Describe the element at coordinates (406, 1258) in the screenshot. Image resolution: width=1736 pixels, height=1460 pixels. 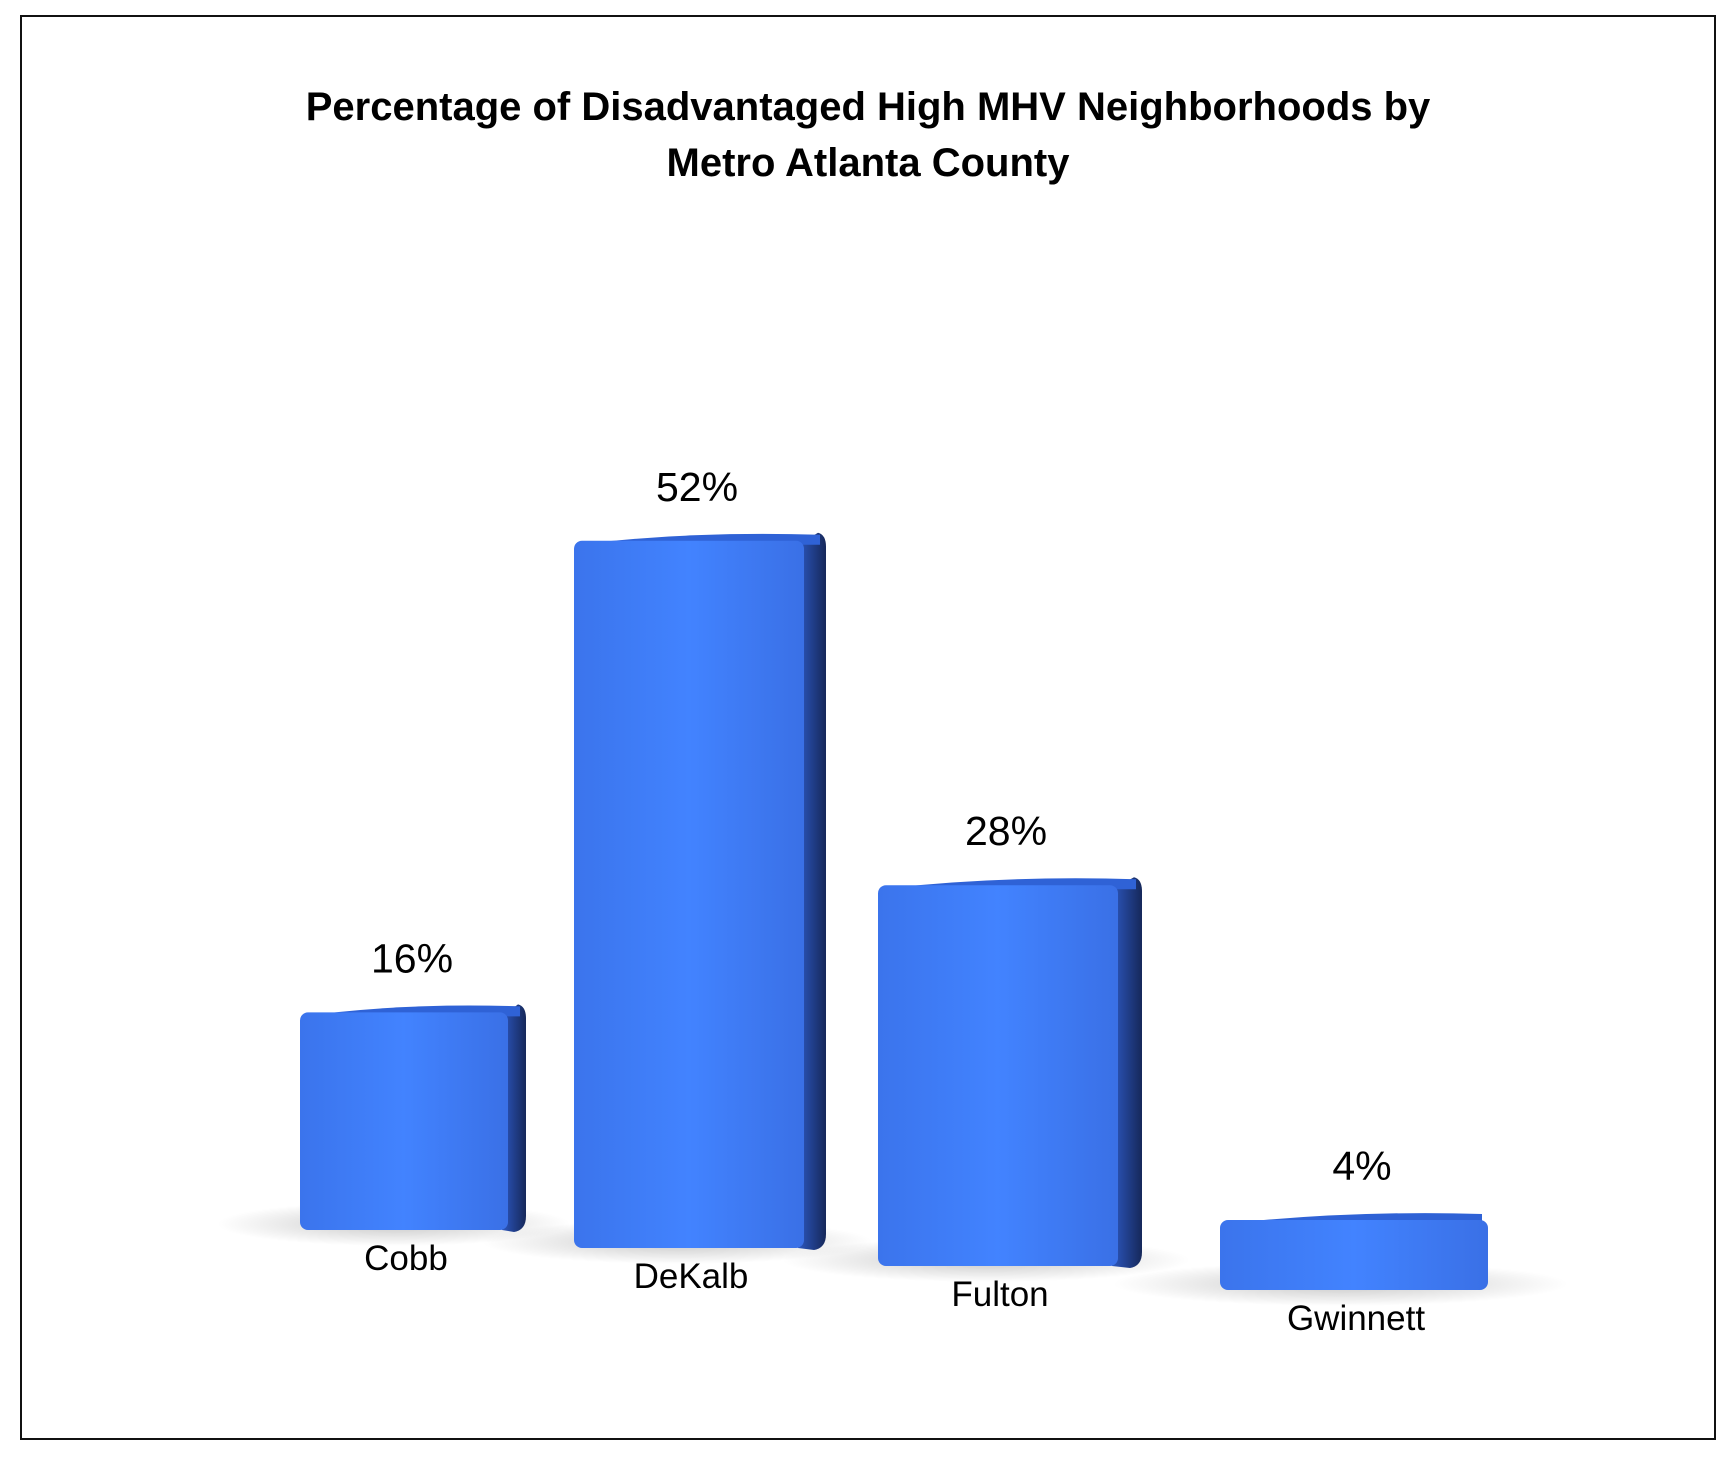
I see `category-label: Cobb` at that location.